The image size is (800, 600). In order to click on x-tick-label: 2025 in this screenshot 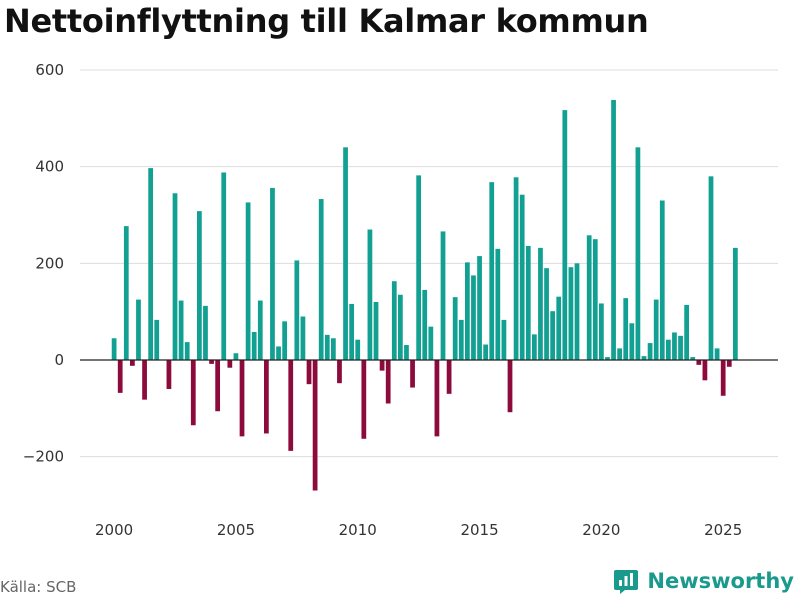, I will do `click(723, 530)`.